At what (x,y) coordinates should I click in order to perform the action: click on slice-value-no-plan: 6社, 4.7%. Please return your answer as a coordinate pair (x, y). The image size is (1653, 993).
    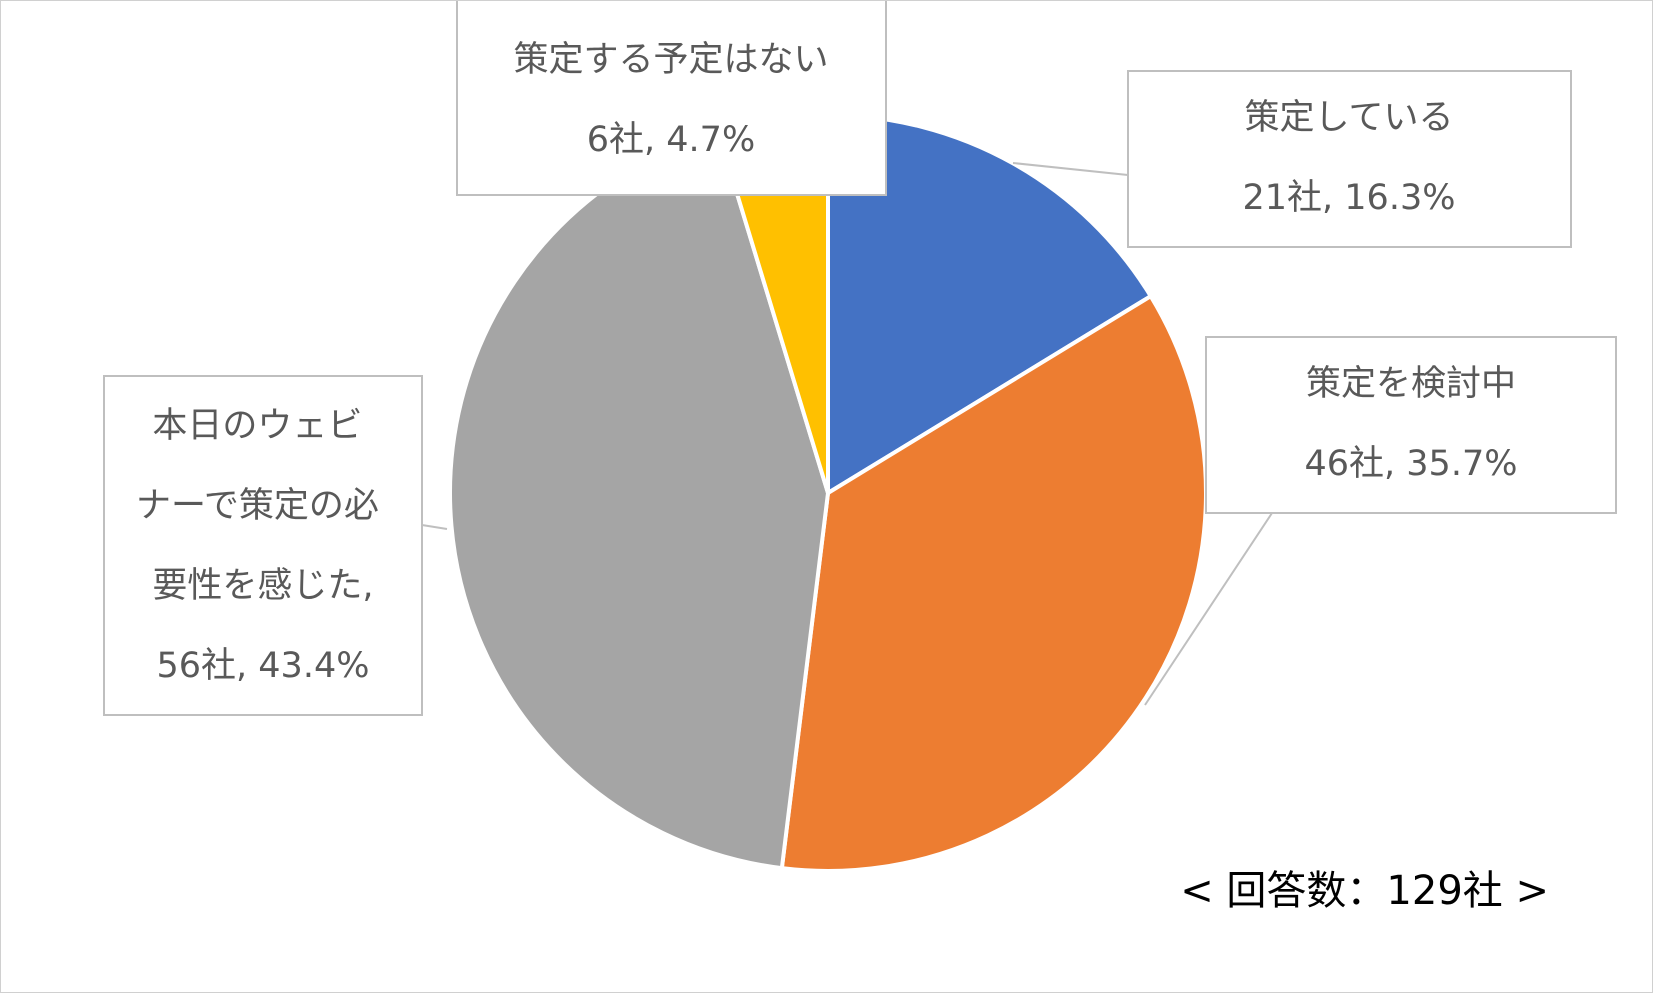
    Looking at the image, I should click on (671, 140).